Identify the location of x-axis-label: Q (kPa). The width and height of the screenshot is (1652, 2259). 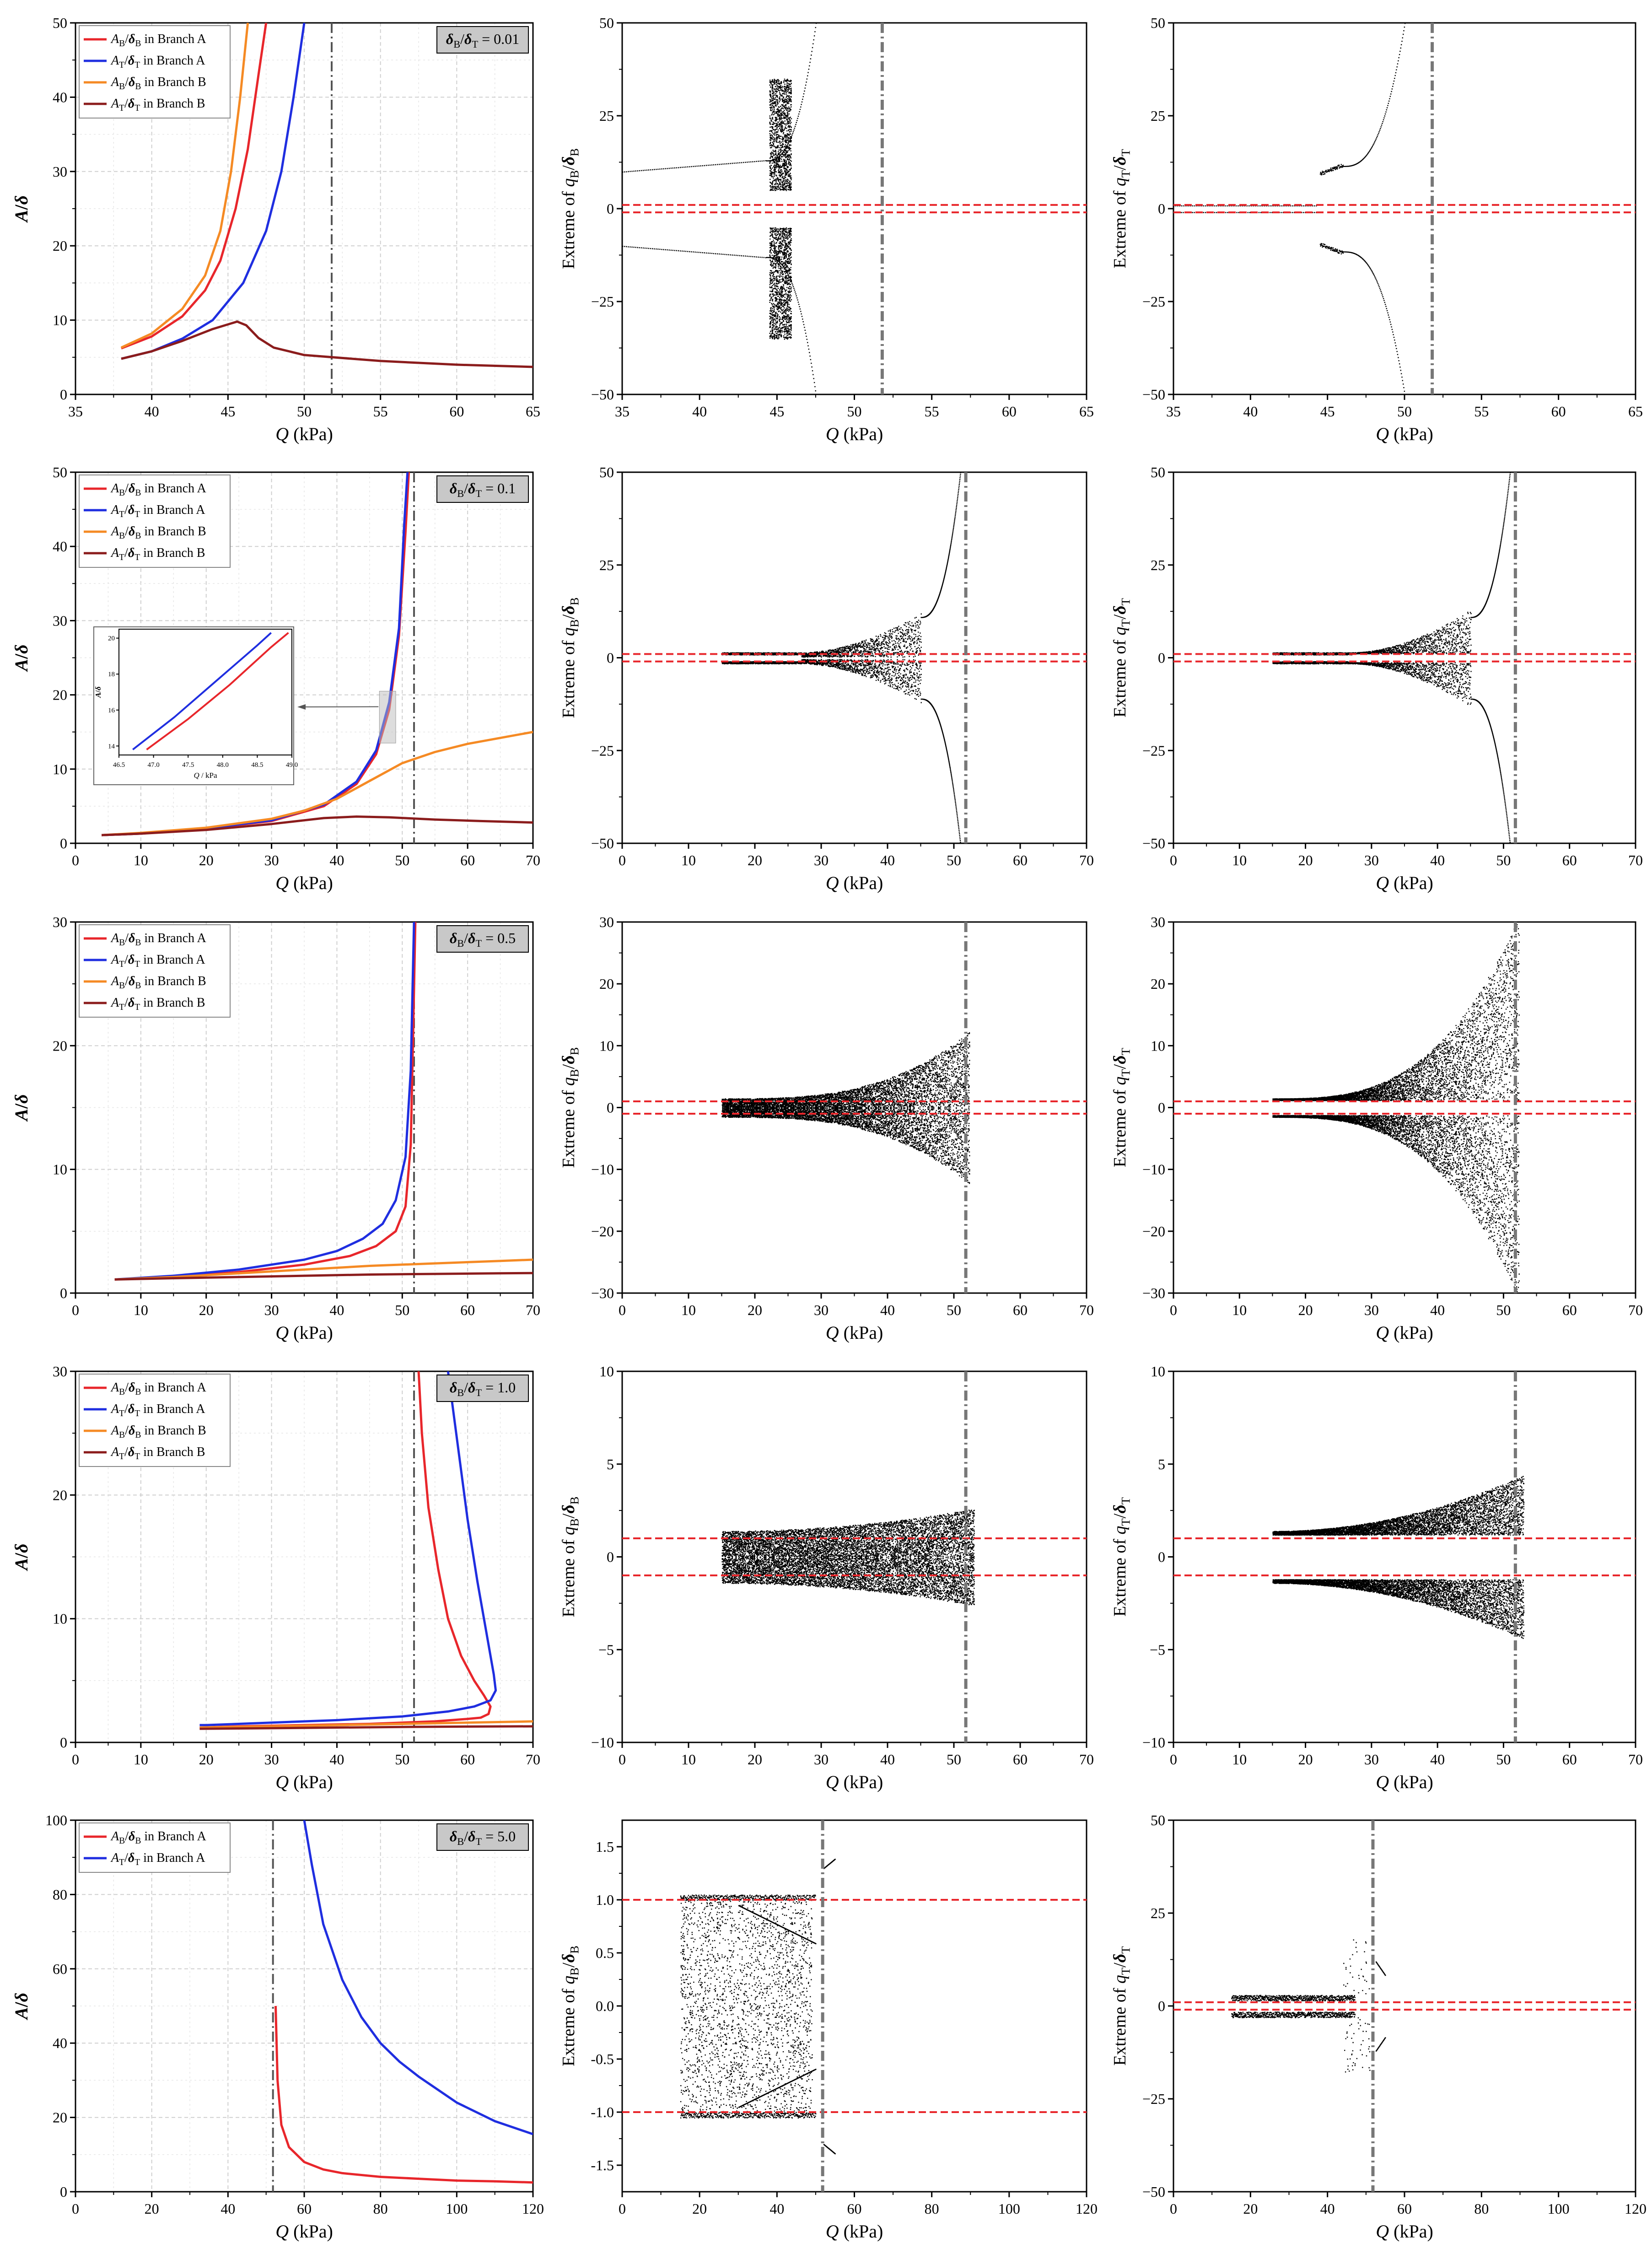
(1405, 1332).